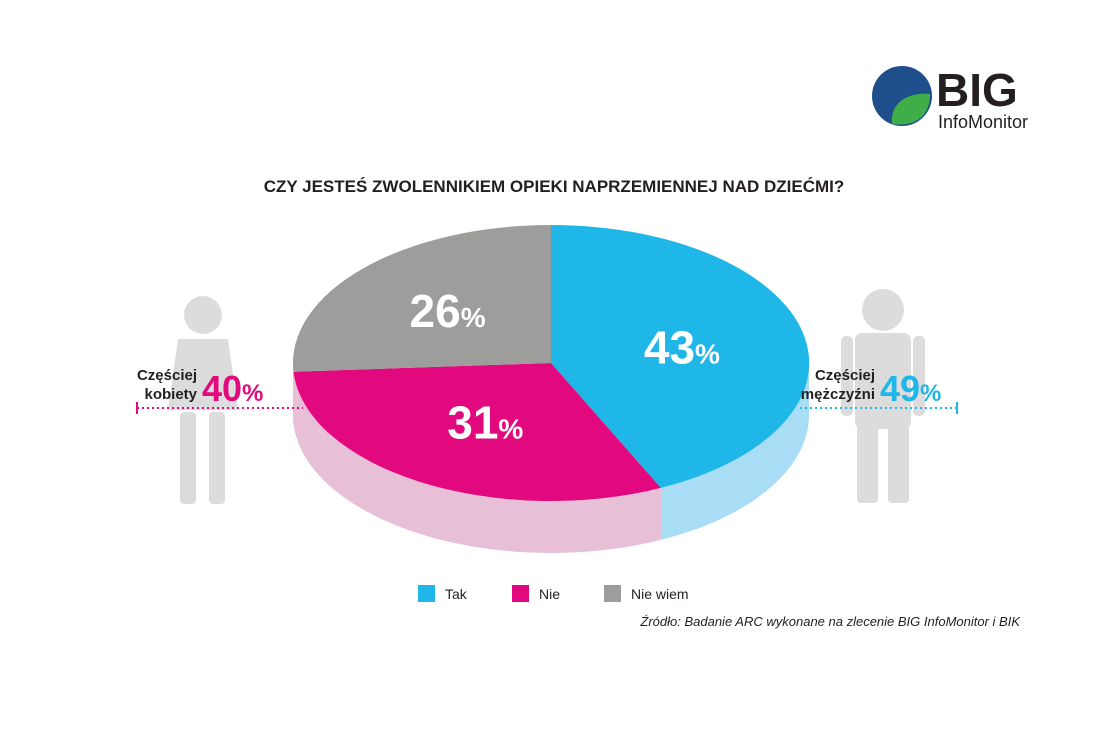 This screenshot has height=732, width=1107. What do you see at coordinates (660, 594) in the screenshot?
I see `legend-label-nie-wiem: Nie wiem` at bounding box center [660, 594].